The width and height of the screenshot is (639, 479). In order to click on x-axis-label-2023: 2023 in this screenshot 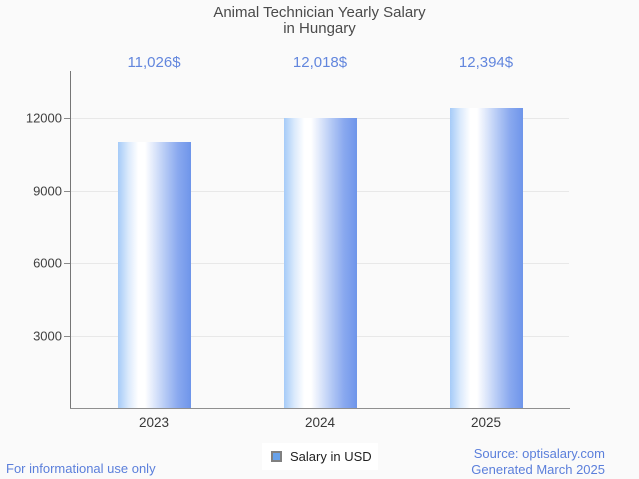, I will do `click(154, 422)`.